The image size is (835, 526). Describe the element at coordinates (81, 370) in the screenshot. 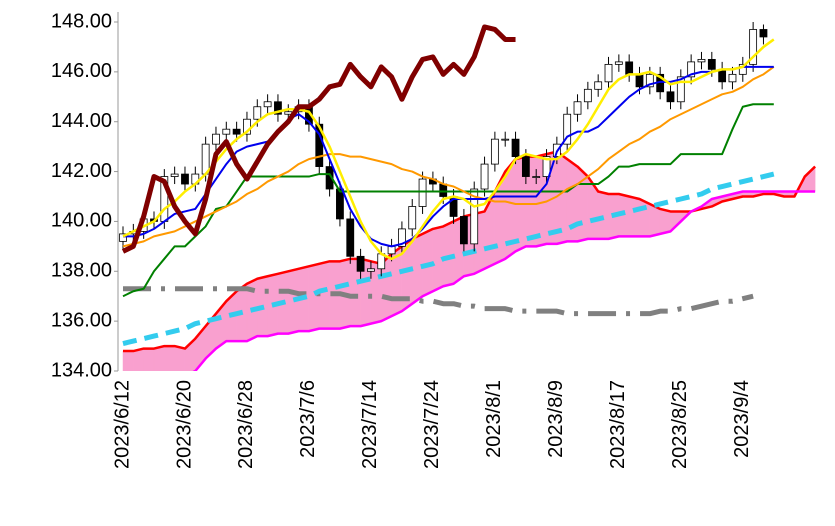

I see `y-tick-label: 134.00` at that location.